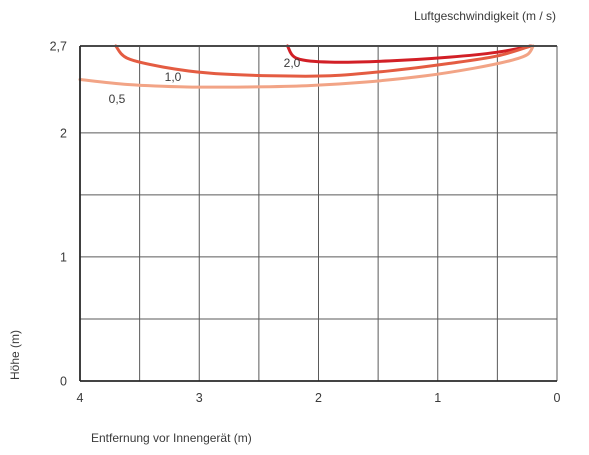 The width and height of the screenshot is (589, 455). Describe the element at coordinates (15, 355) in the screenshot. I see `y-axis-title: Höhe (m)` at that location.